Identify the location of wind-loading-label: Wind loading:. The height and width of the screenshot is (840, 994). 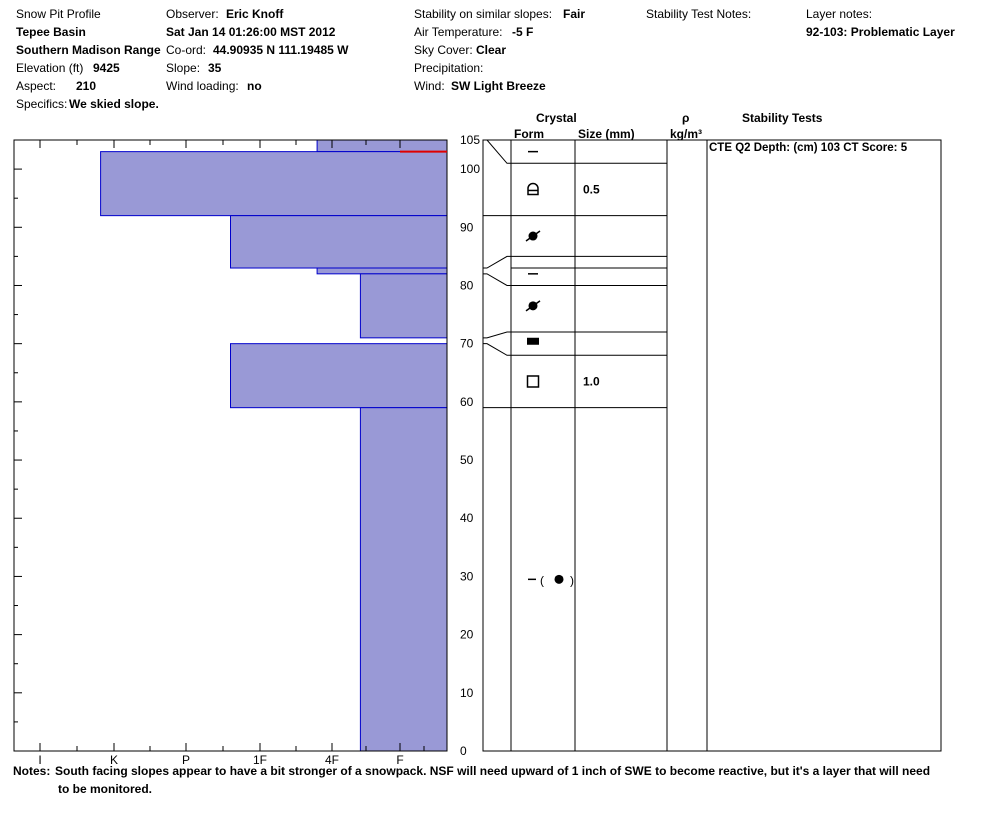
(202, 86).